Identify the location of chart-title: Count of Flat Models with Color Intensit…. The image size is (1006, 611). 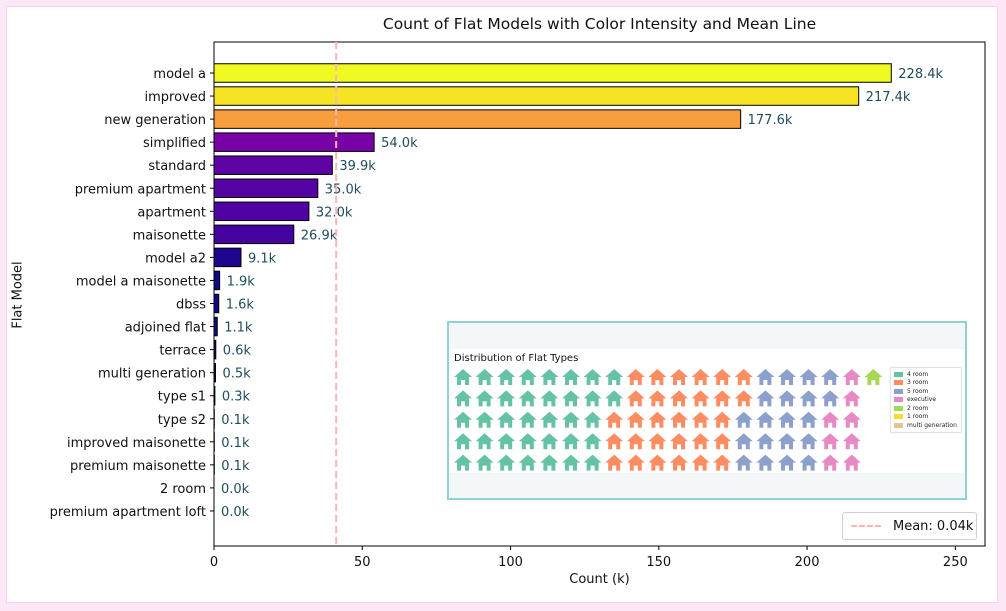
(599, 24).